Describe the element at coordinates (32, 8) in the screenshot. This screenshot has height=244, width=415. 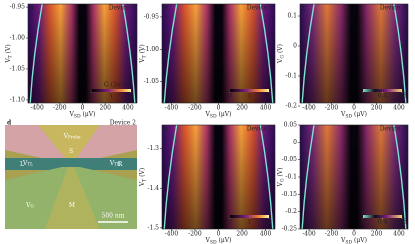
I see `panel-letter: a` at that location.